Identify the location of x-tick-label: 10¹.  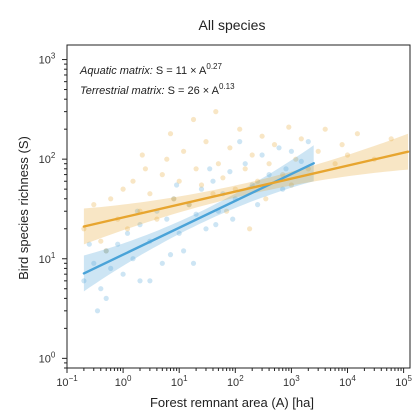
(179, 381).